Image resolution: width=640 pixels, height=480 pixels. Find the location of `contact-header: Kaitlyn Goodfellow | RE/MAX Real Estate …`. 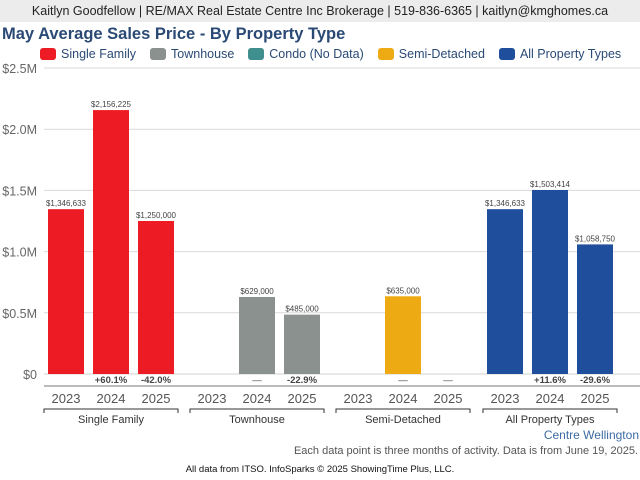

contact-header: Kaitlyn Goodfellow | RE/MAX Real Estate … is located at coordinates (320, 11).